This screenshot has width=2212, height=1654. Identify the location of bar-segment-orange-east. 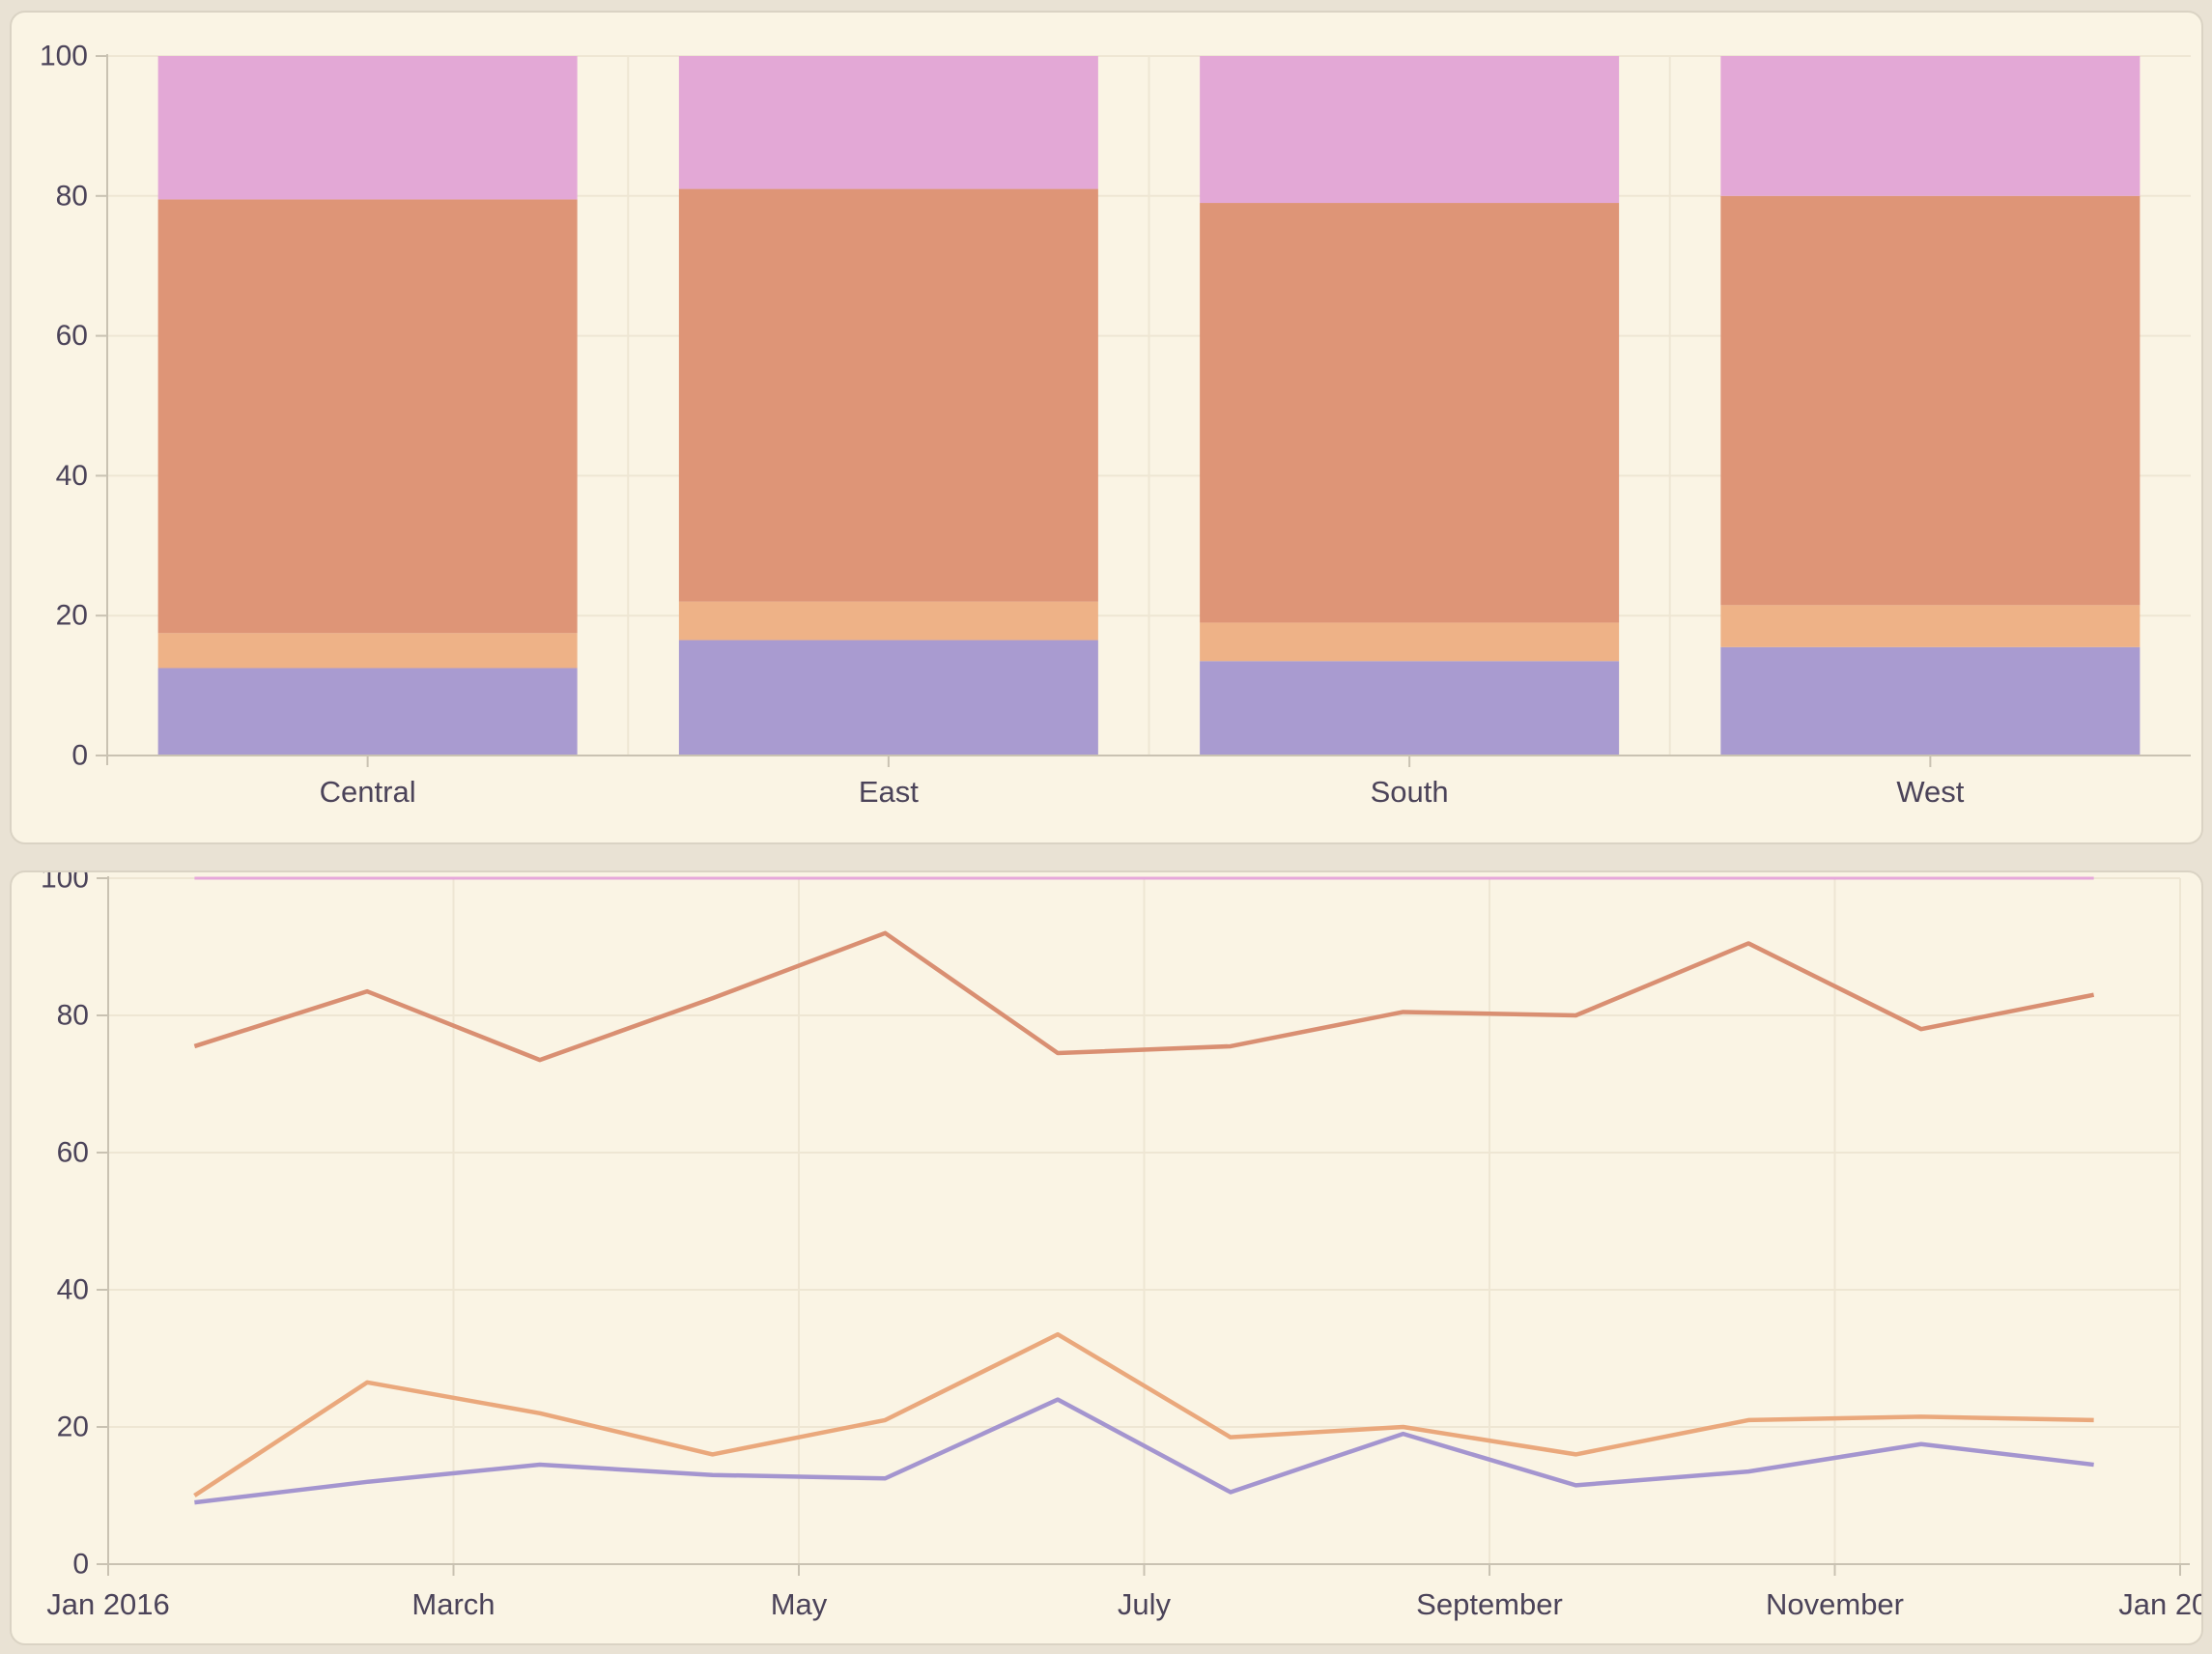
(888, 621).